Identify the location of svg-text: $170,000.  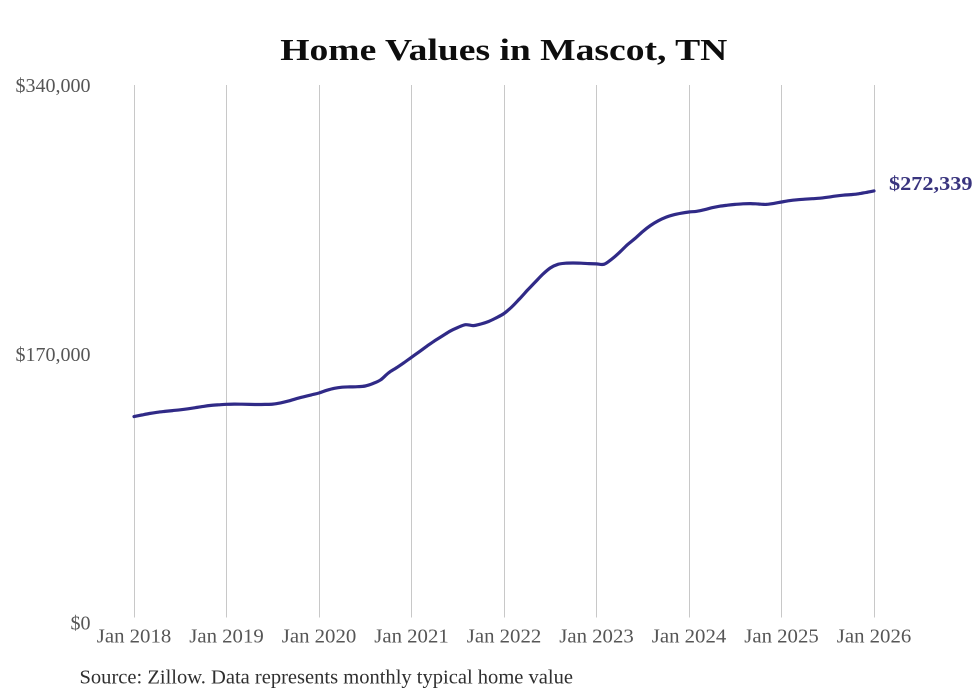
(53, 355).